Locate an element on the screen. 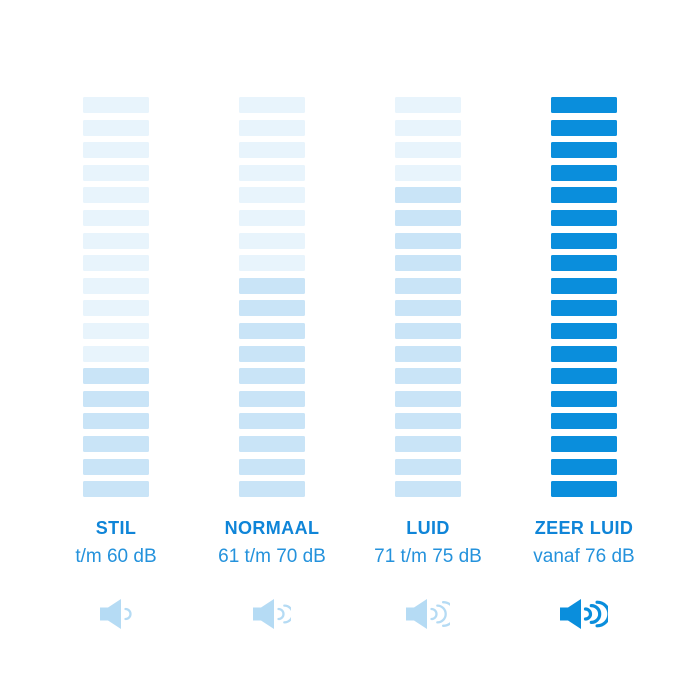  speaker-volume-medium-icon is located at coordinates (272, 614).